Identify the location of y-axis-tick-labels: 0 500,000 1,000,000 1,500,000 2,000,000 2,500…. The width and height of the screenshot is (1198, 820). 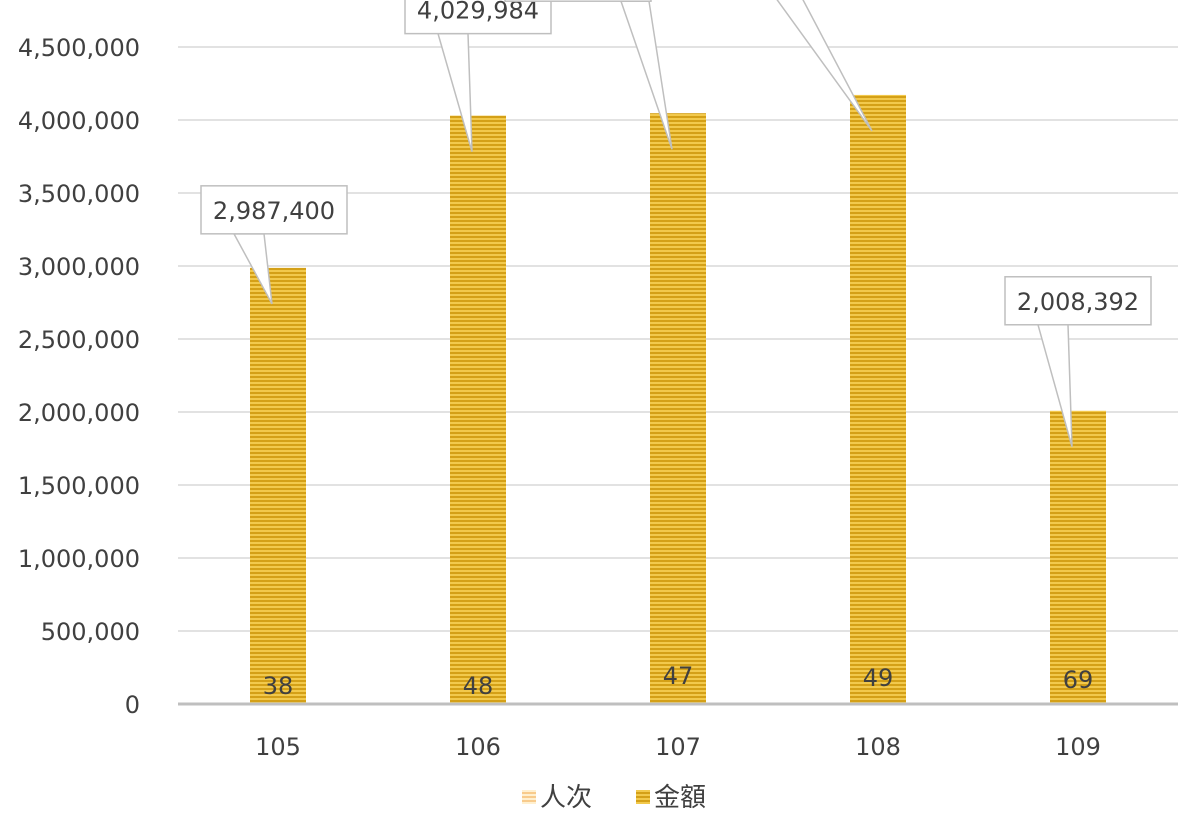
(79, 376).